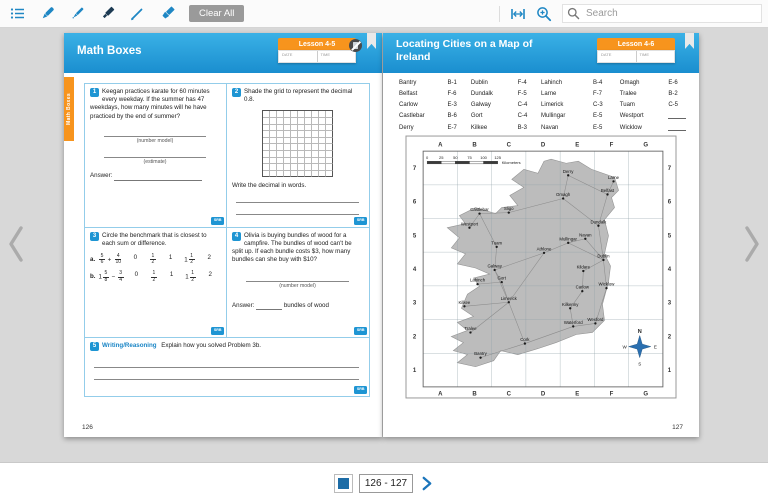  I want to click on svg-text: 125, so click(497, 157).